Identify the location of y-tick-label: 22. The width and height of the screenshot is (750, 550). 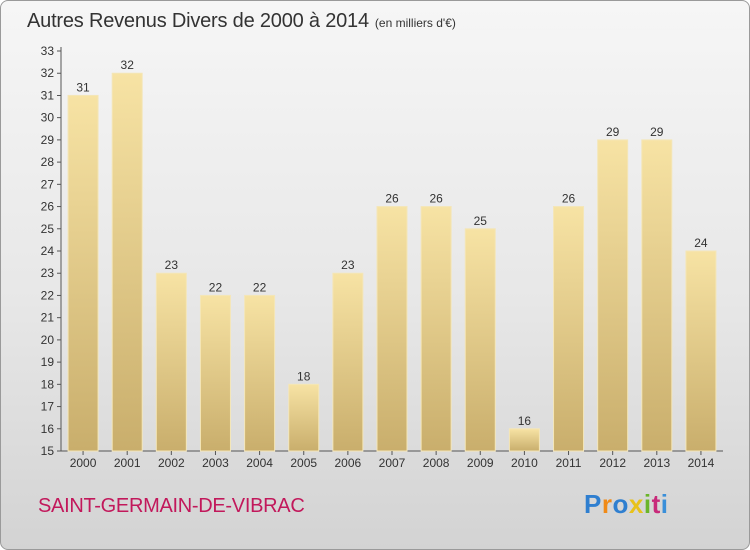
(48, 295).